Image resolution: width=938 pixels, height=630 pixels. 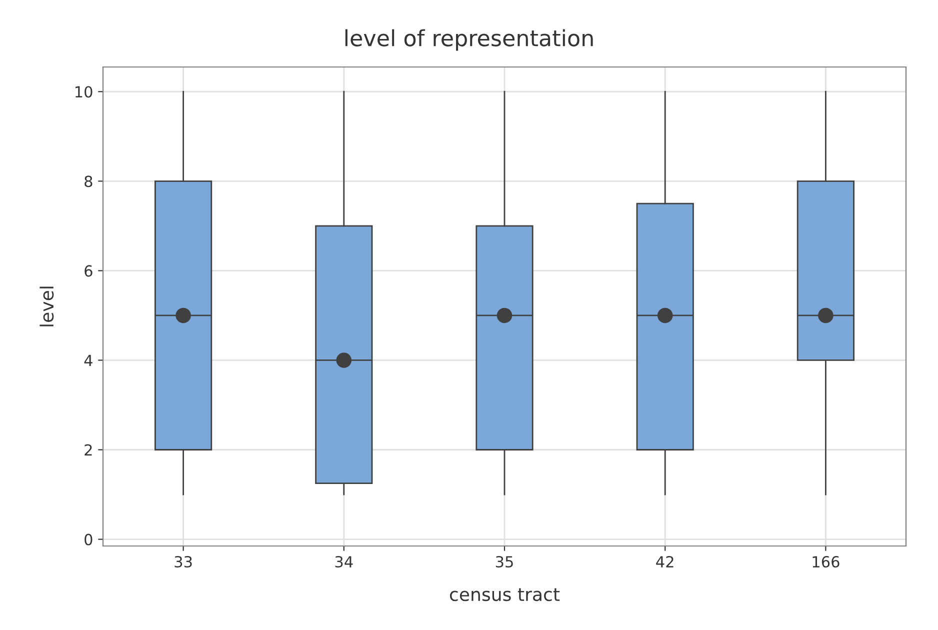 What do you see at coordinates (88, 360) in the screenshot?
I see `y-tick-label: 4` at bounding box center [88, 360].